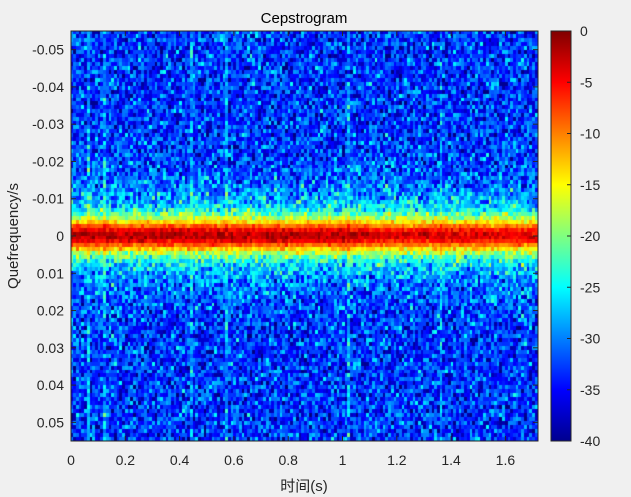  I want to click on x-tick-label: 1.6, so click(506, 460).